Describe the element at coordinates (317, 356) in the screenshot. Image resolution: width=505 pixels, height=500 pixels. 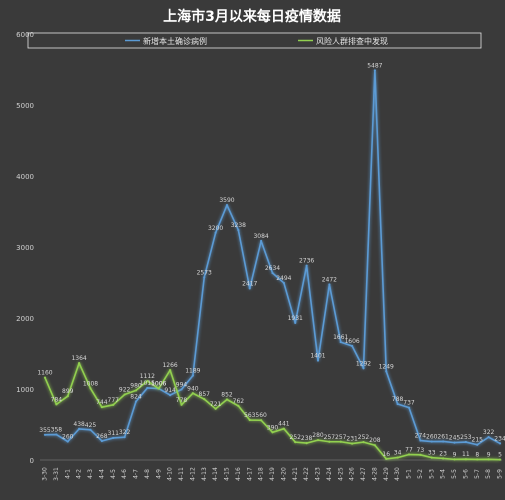
I see `data-label: 1401` at that location.